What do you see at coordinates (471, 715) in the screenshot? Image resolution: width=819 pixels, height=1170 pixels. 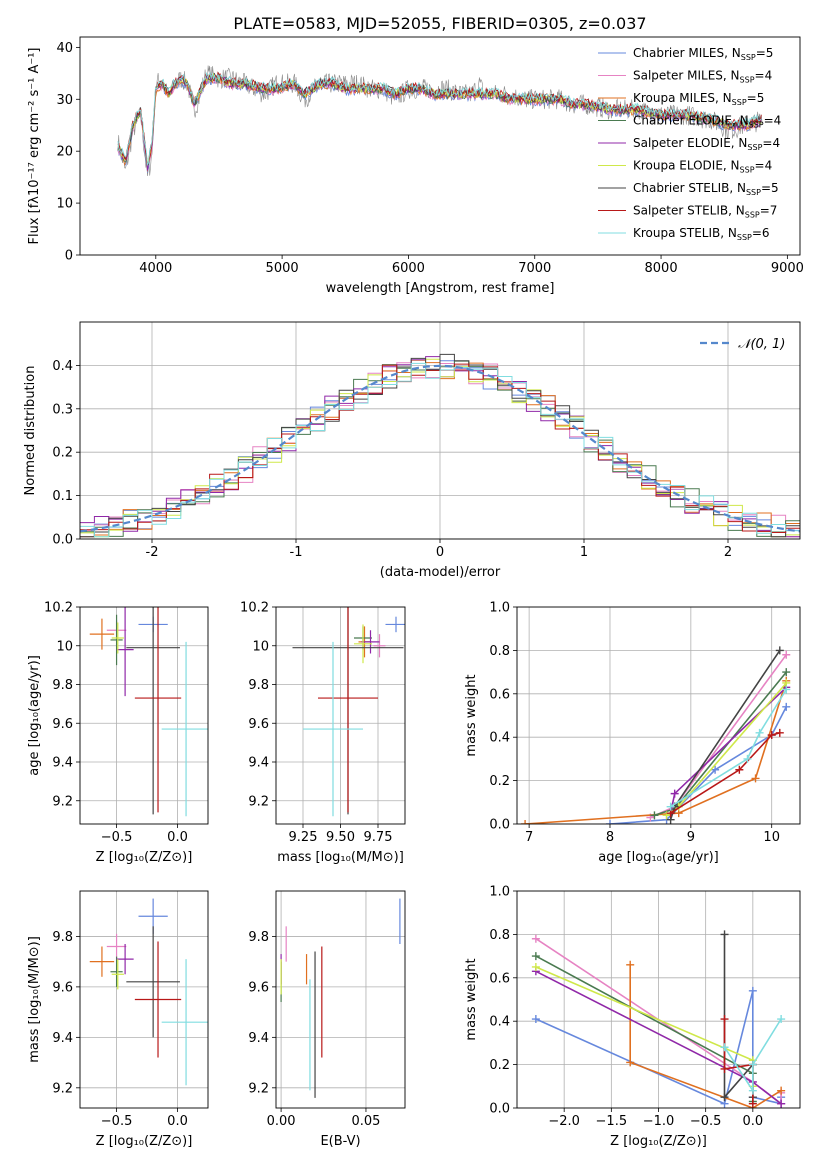 I see `y-axis-label: mass weight` at bounding box center [471, 715].